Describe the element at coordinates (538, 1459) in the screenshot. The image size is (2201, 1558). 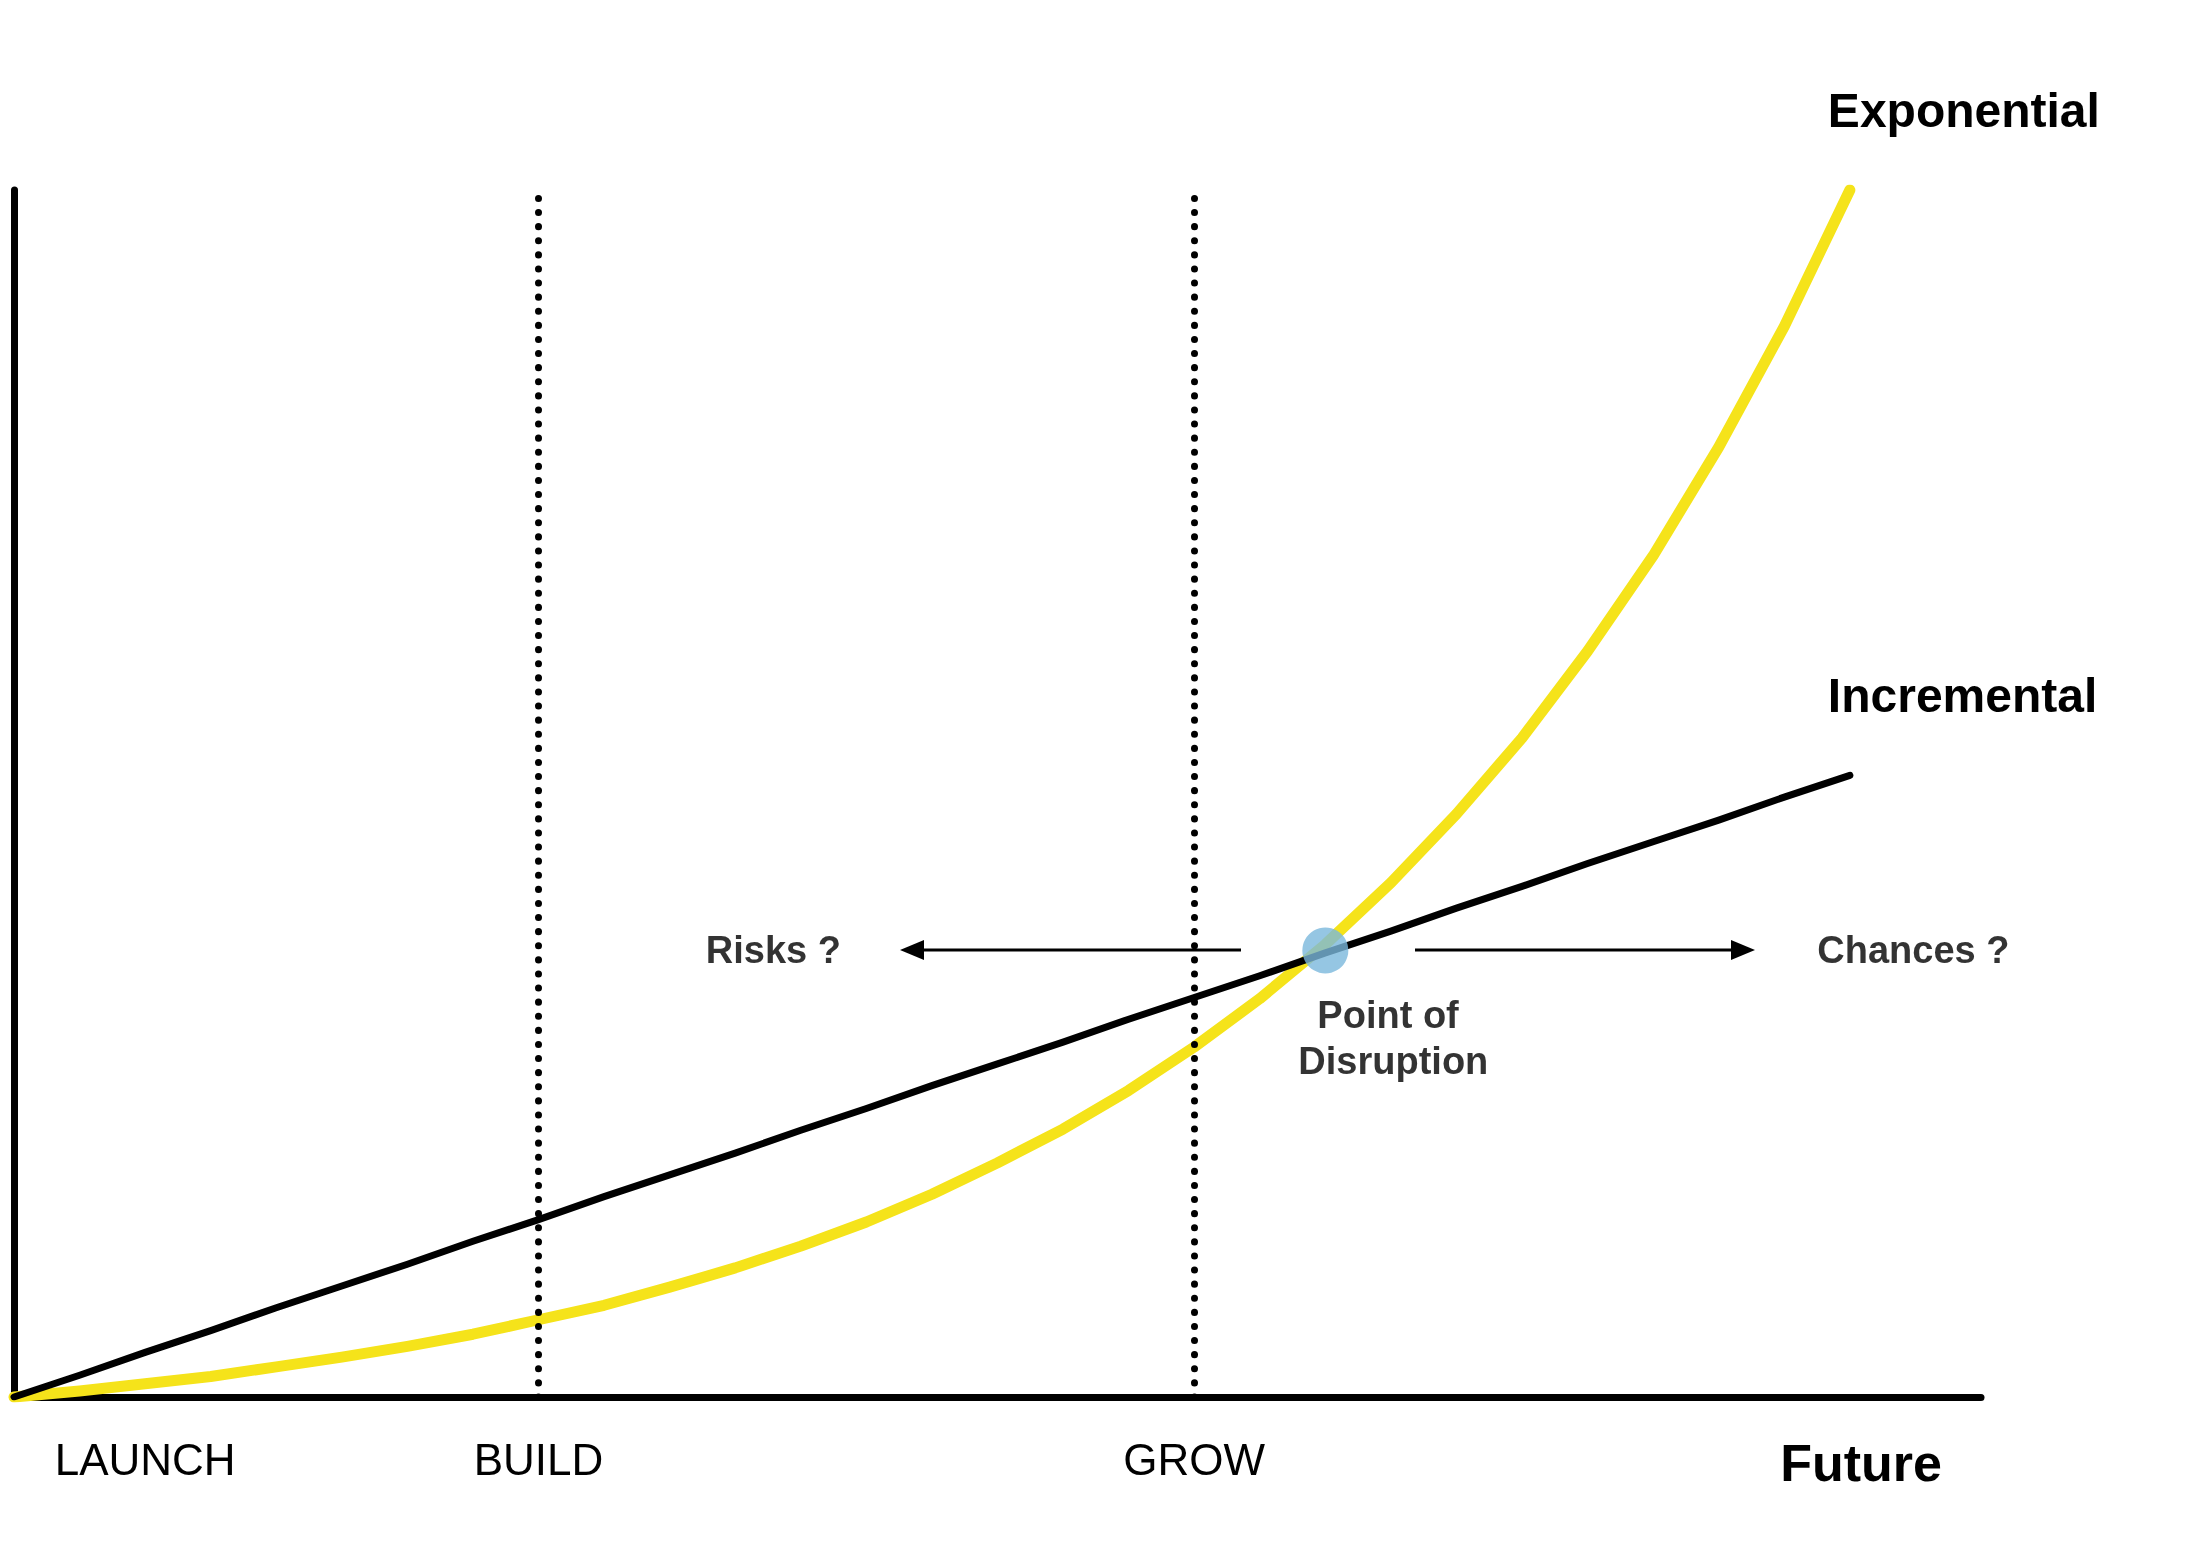
I see `x-tick-label: BUILD` at that location.